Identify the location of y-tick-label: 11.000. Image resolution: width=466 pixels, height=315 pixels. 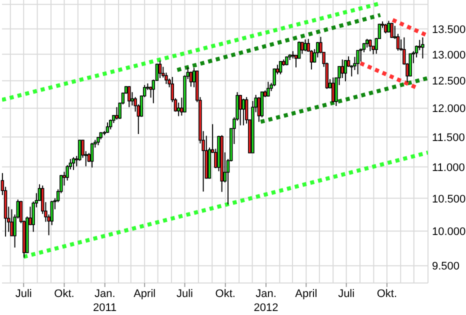
(448, 168).